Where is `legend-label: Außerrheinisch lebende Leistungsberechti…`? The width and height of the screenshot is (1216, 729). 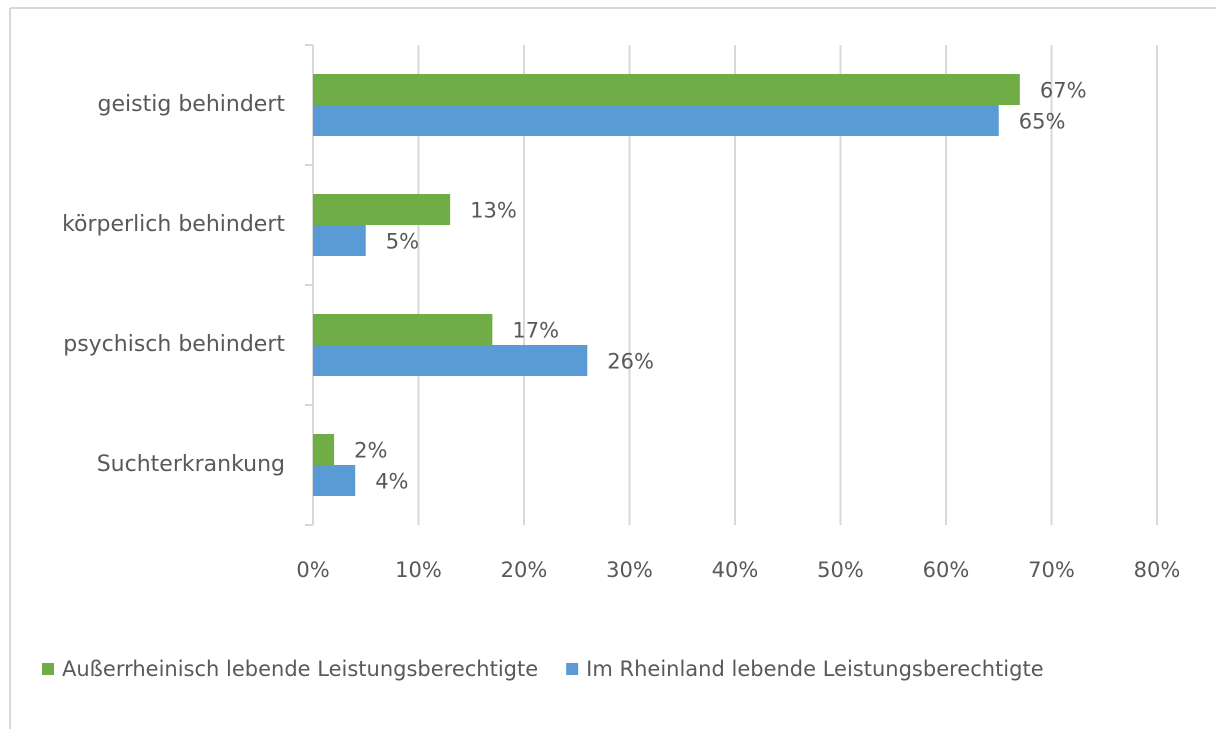 legend-label: Außerrheinisch lebende Leistungsberechti… is located at coordinates (300, 669).